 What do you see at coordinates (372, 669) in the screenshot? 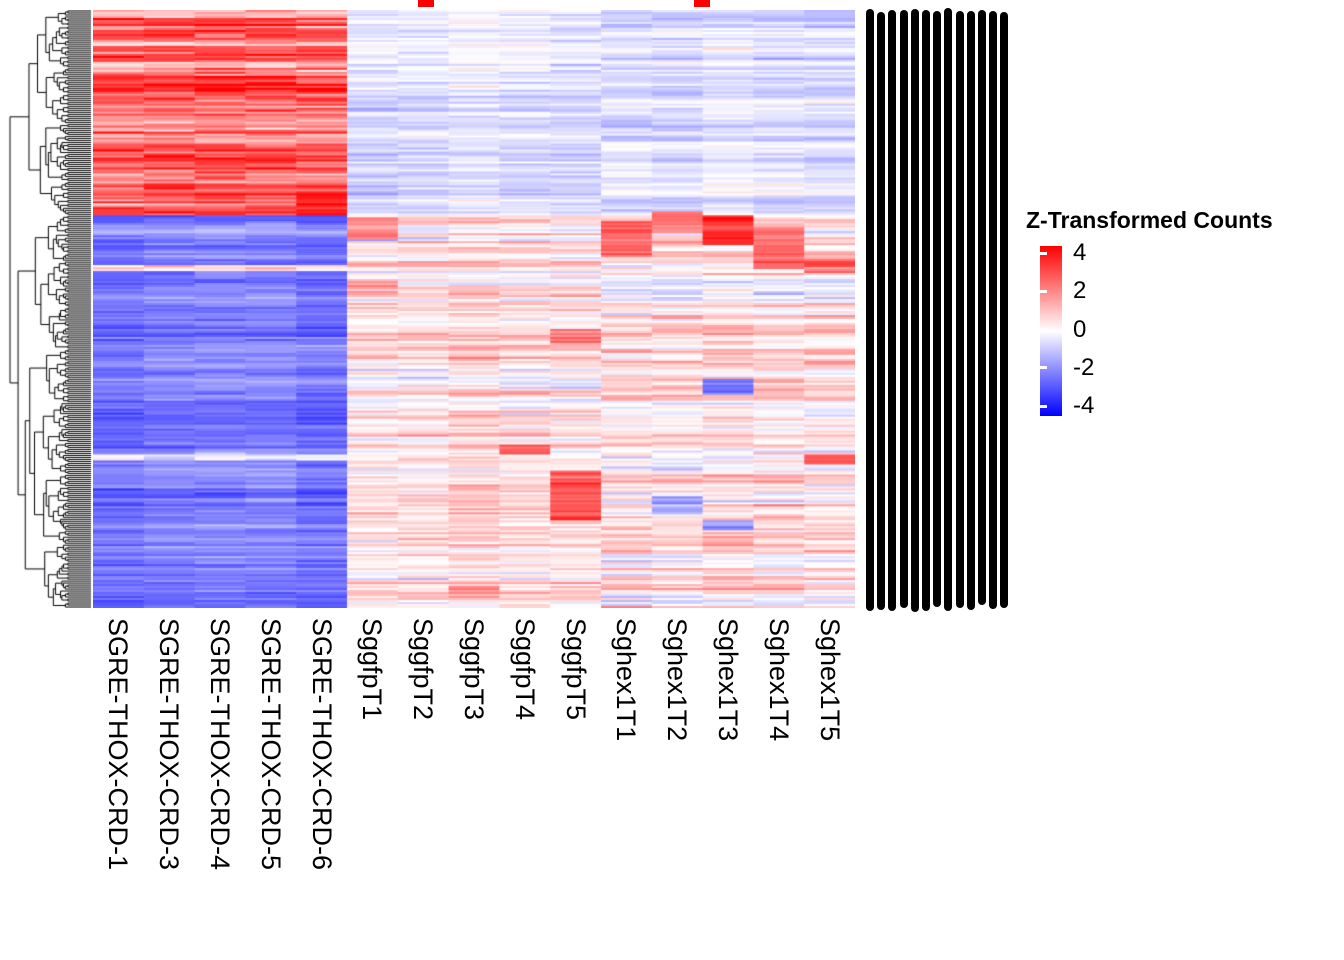
I see `column-label-SggfpT1: SggfpT1` at bounding box center [372, 669].